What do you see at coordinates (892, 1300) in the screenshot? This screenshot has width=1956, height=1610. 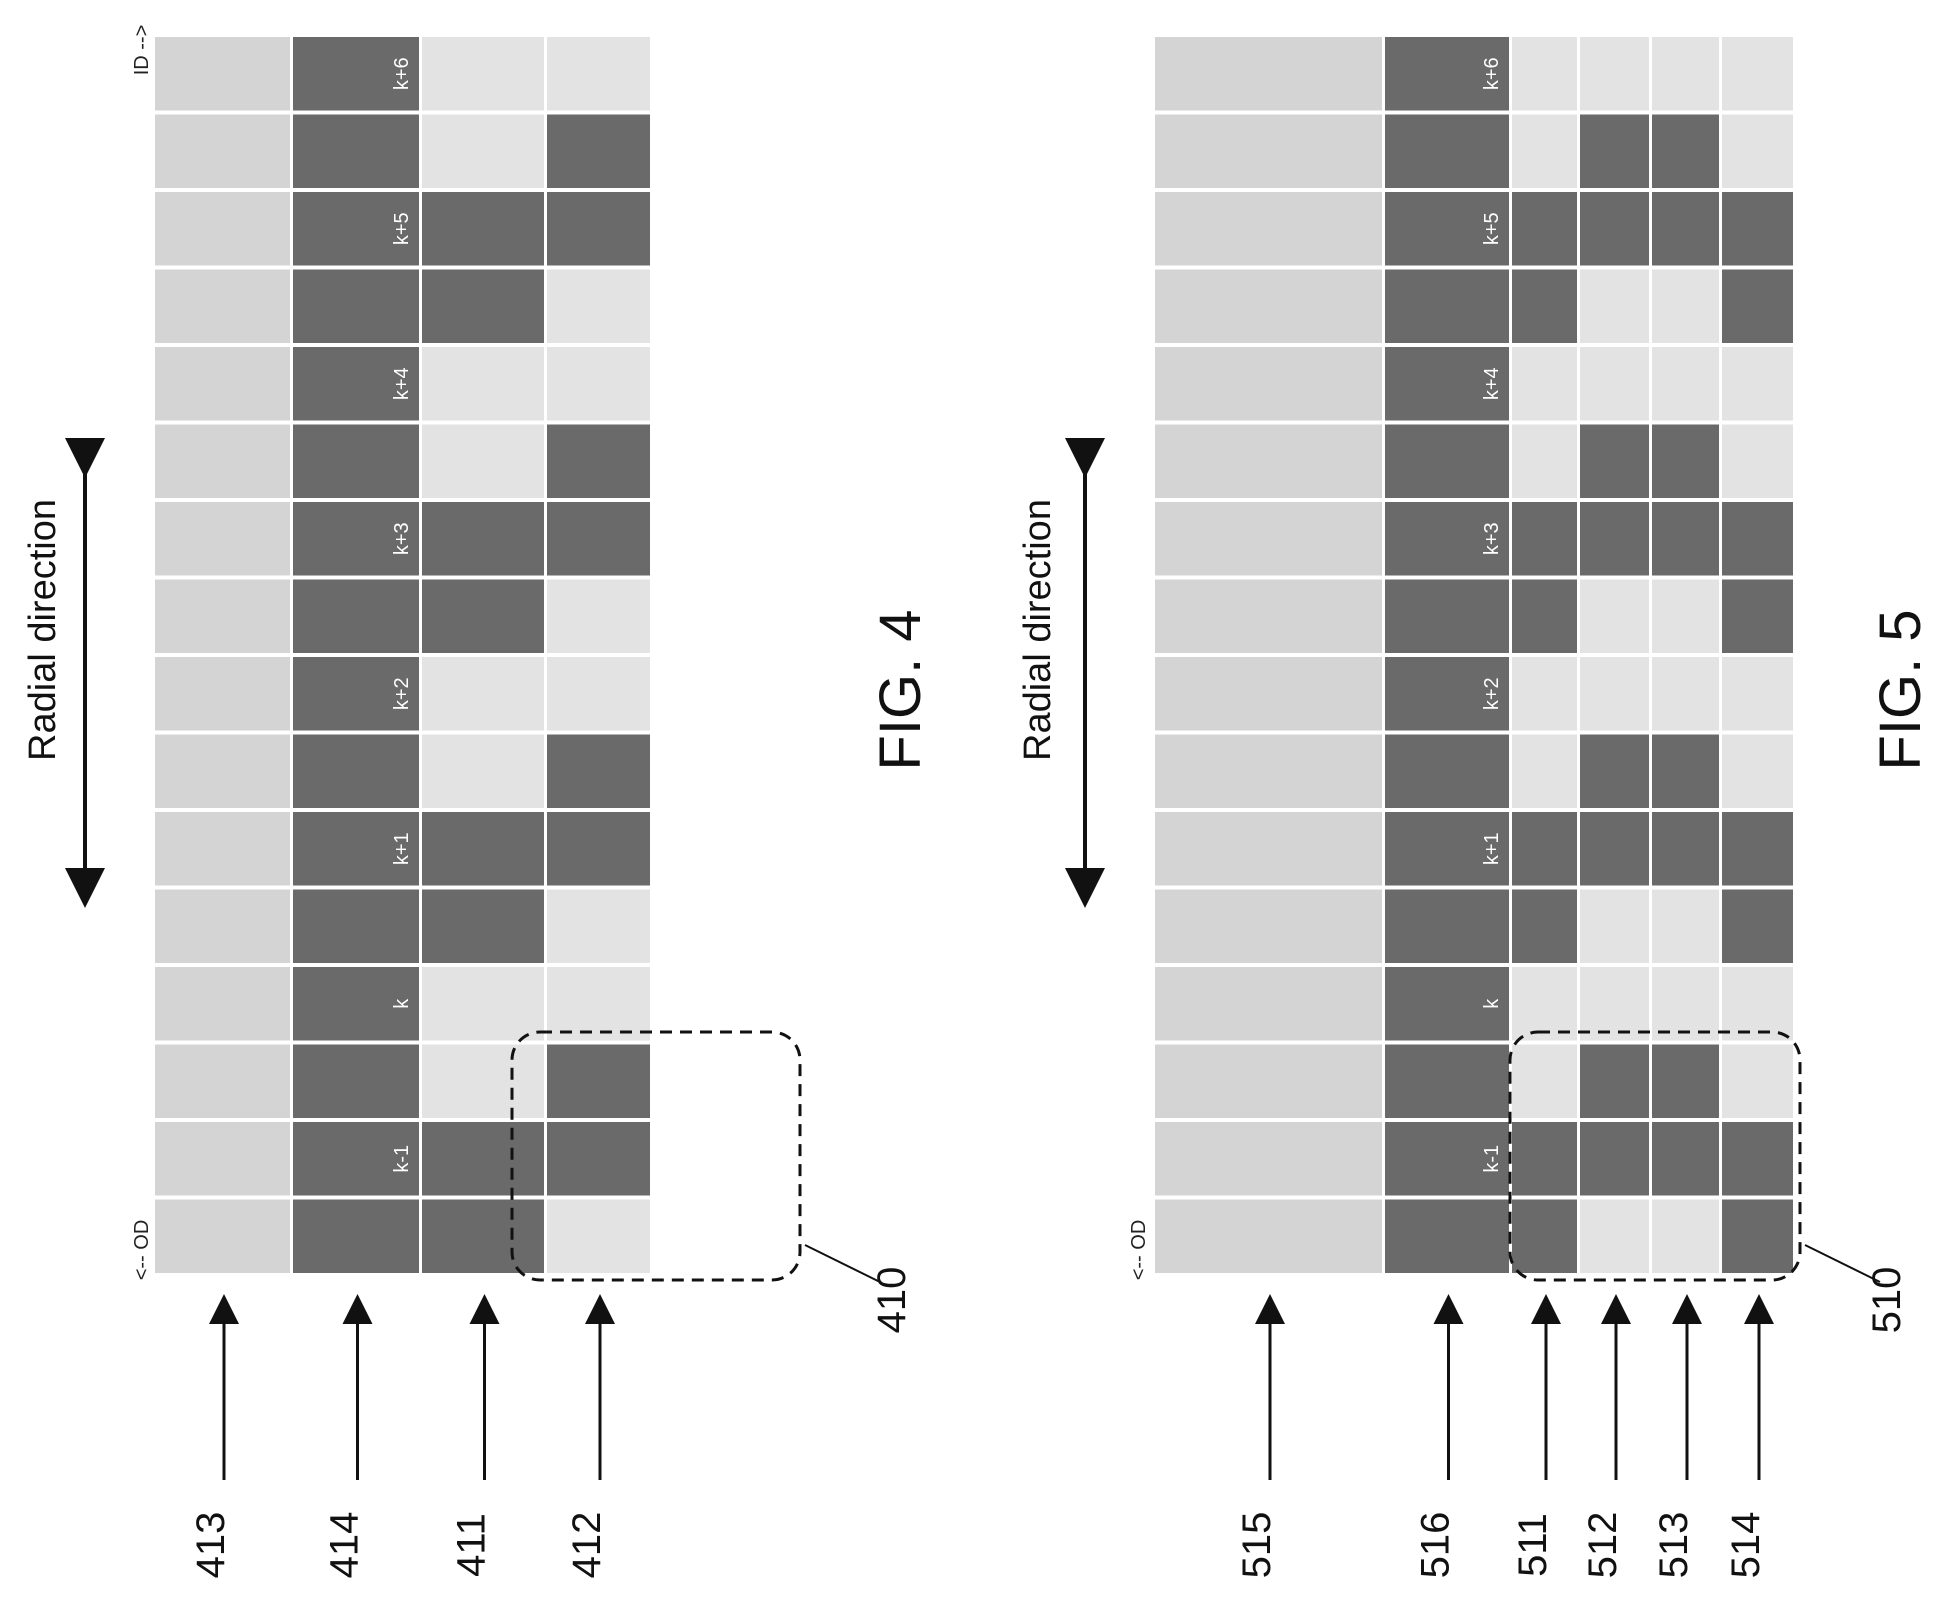 I see `group-label: 410` at bounding box center [892, 1300].